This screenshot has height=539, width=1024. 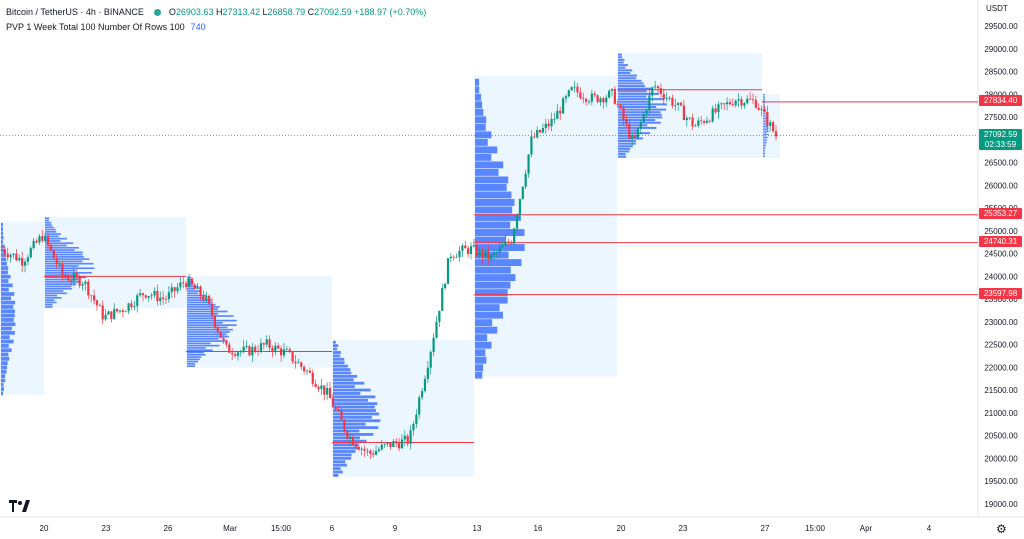 I want to click on time-tick-label: Mar, so click(x=230, y=528).